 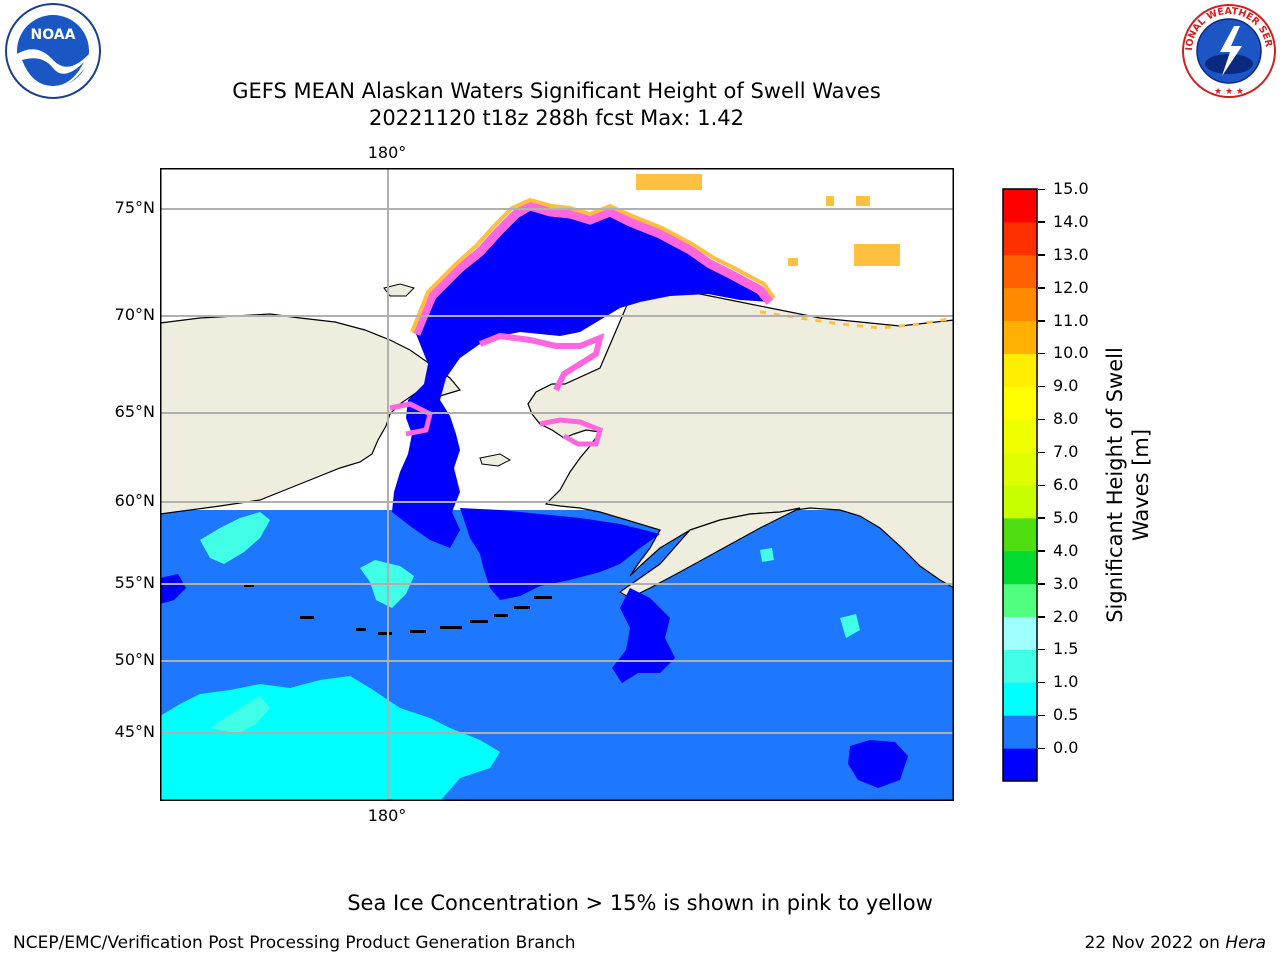 What do you see at coordinates (53, 51) in the screenshot?
I see `noaa-logo: NOAA` at bounding box center [53, 51].